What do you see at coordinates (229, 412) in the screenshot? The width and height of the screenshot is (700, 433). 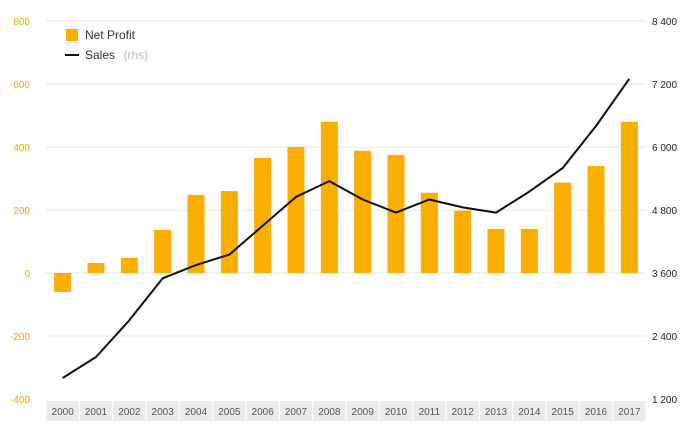 I see `x-tick-label: 2005` at bounding box center [229, 412].